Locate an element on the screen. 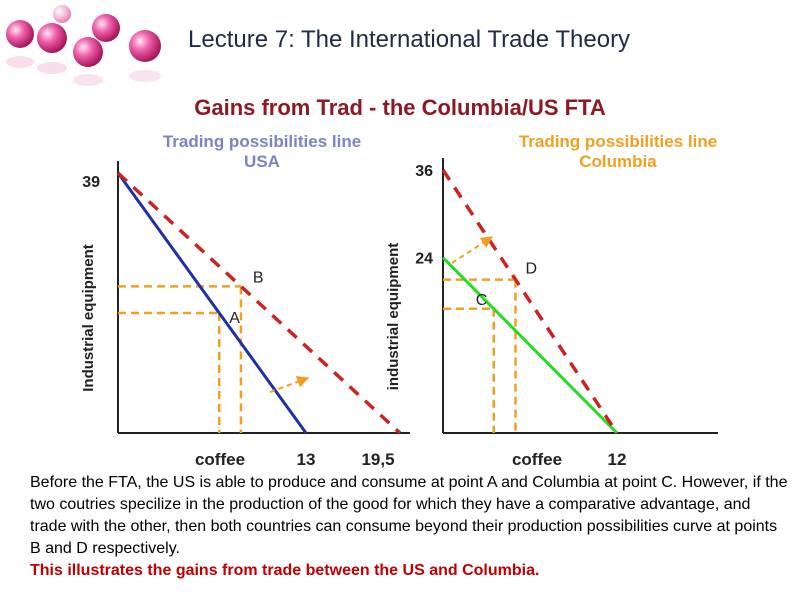 The width and height of the screenshot is (800, 600). columbia-point-label-D: D is located at coordinates (532, 269).